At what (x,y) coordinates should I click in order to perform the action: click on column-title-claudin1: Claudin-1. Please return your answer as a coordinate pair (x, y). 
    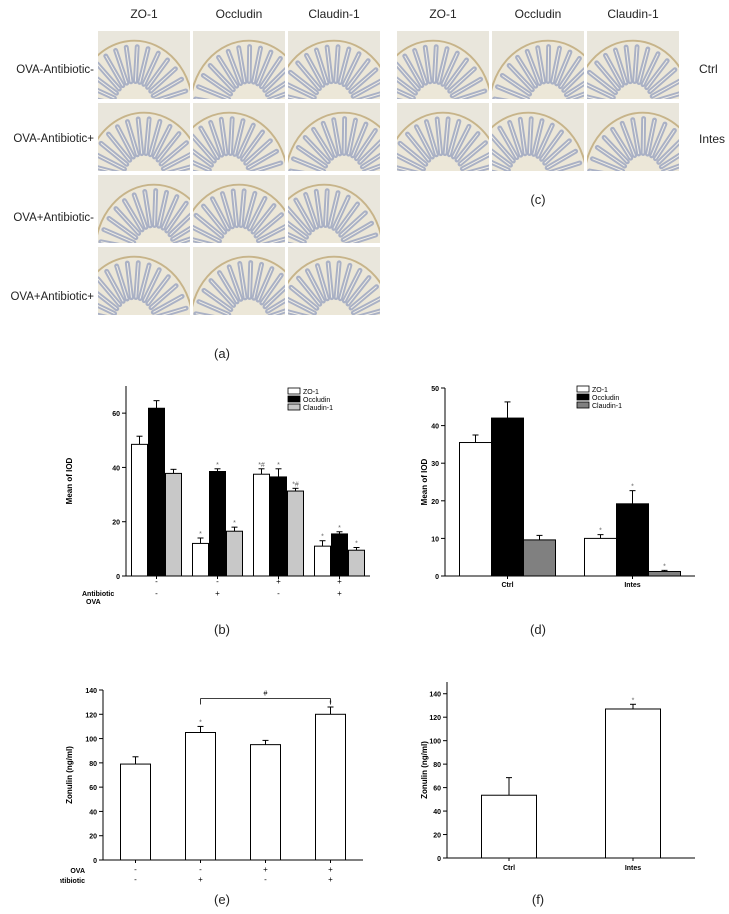
    Looking at the image, I should click on (334, 14).